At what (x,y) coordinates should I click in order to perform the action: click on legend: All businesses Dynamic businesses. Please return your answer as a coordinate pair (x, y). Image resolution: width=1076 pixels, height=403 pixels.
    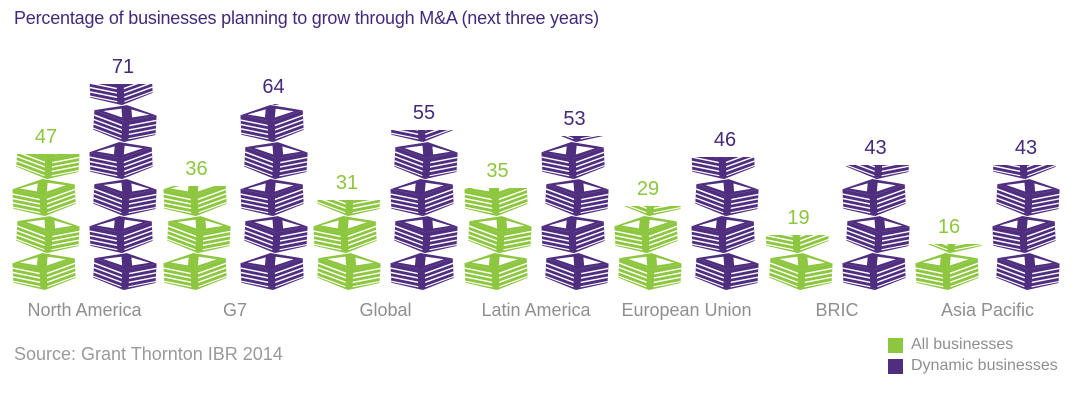
    Looking at the image, I should click on (973, 355).